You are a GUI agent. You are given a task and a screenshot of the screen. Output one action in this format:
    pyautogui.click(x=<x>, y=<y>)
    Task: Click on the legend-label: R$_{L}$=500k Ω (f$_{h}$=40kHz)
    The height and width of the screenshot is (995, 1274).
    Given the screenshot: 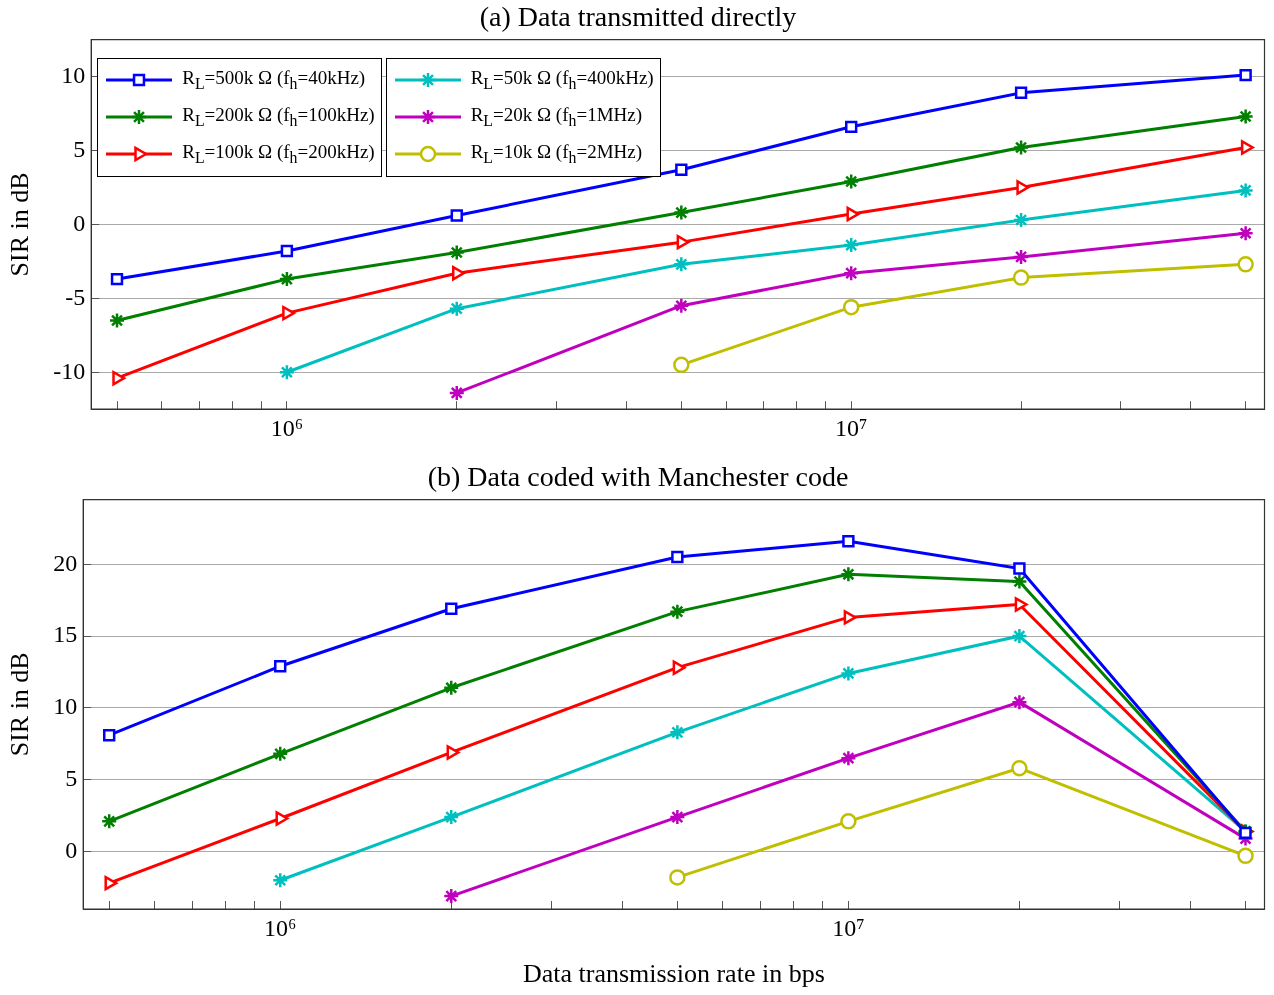 What is the action you would take?
    pyautogui.click(x=274, y=80)
    